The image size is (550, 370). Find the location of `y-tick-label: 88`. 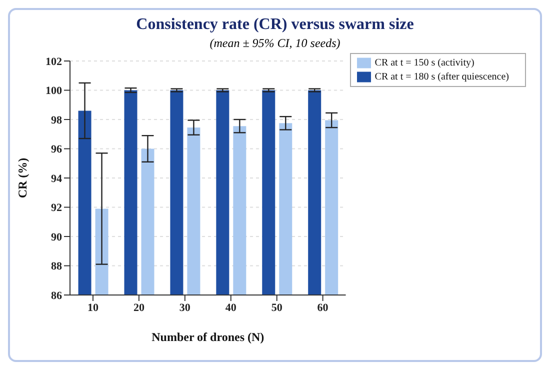

y-tick-label: 88 is located at coordinates (56, 266).